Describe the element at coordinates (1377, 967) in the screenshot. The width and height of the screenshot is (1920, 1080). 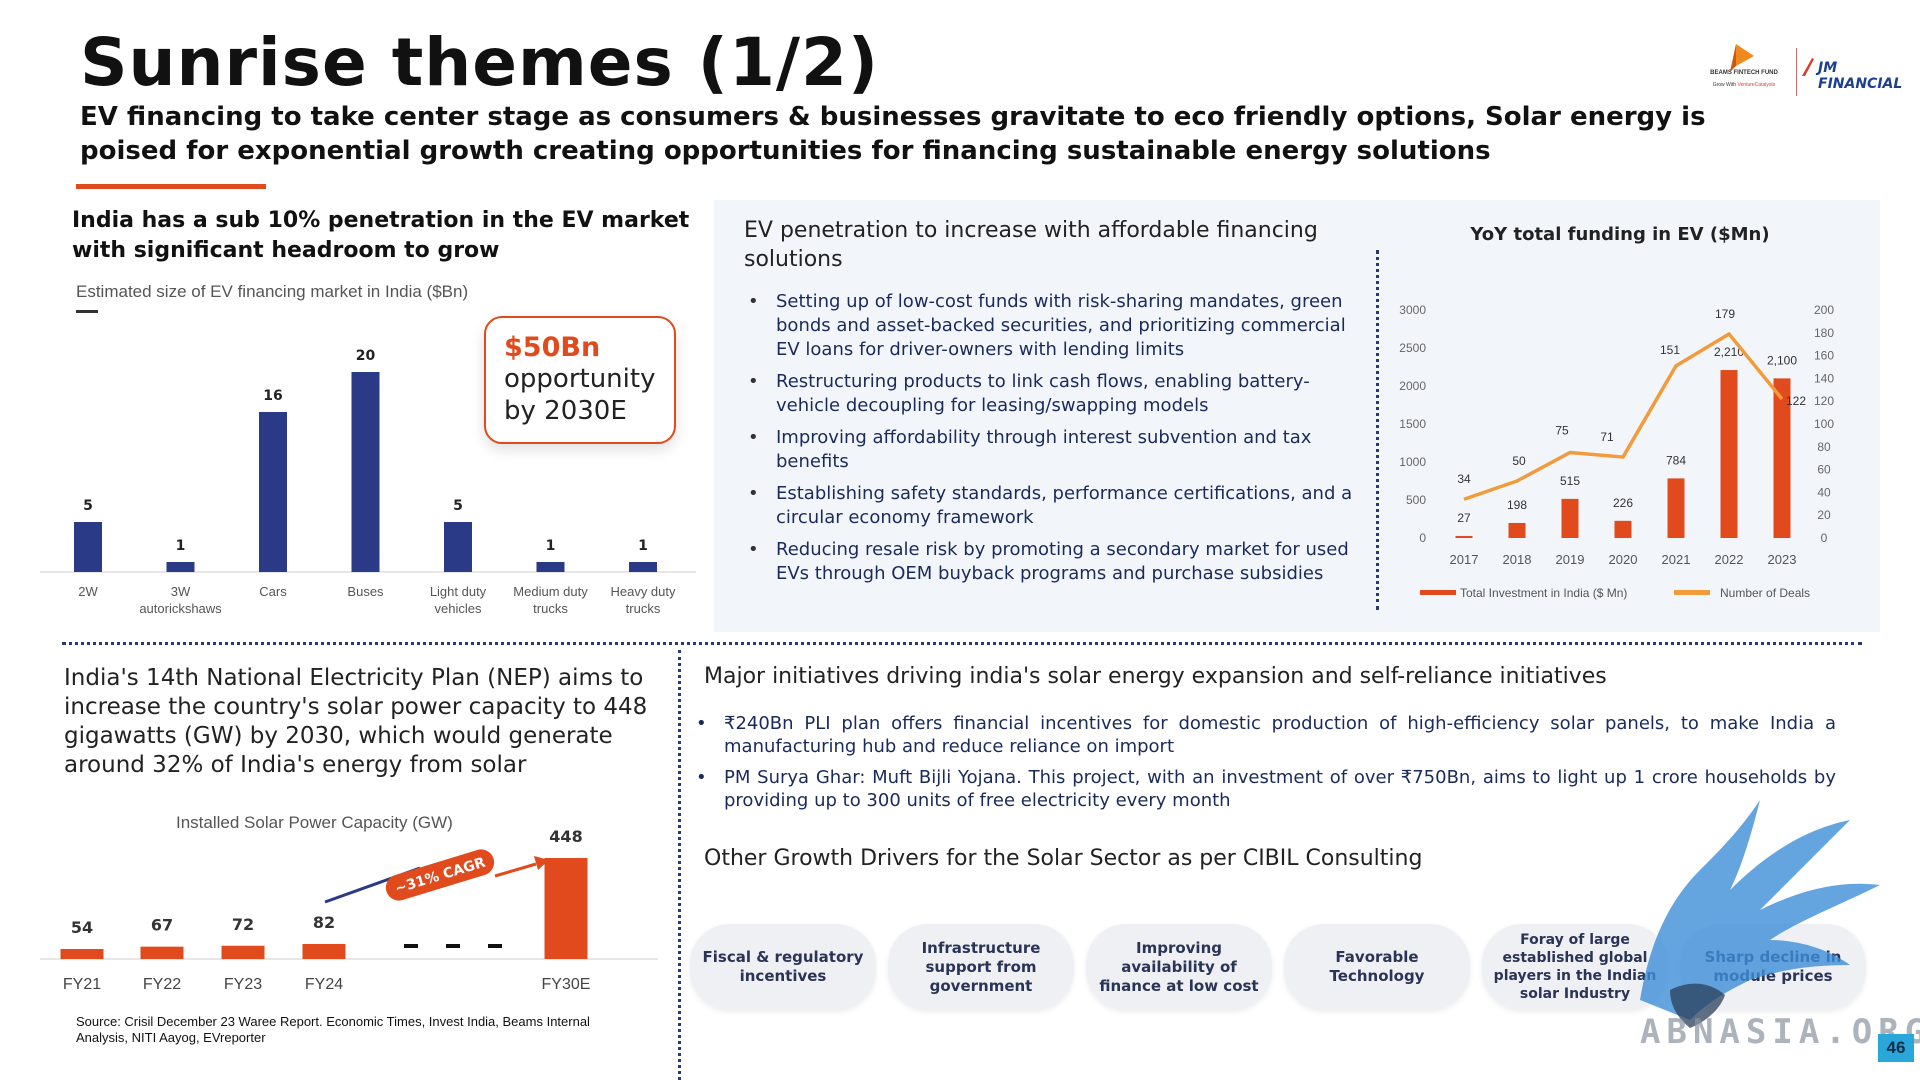
I see `growth-driver-pill: Favorable Technology` at that location.